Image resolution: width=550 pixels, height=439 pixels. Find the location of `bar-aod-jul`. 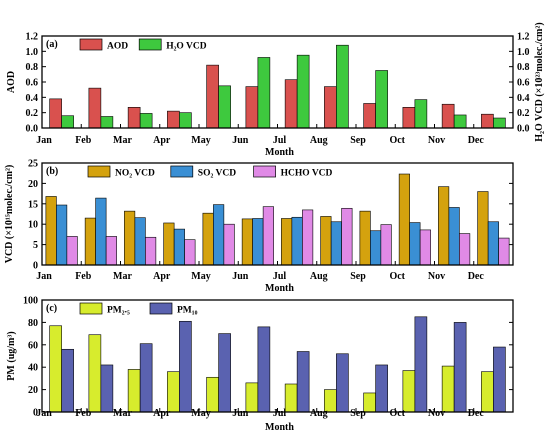

bar-aod-jul is located at coordinates (291, 104).